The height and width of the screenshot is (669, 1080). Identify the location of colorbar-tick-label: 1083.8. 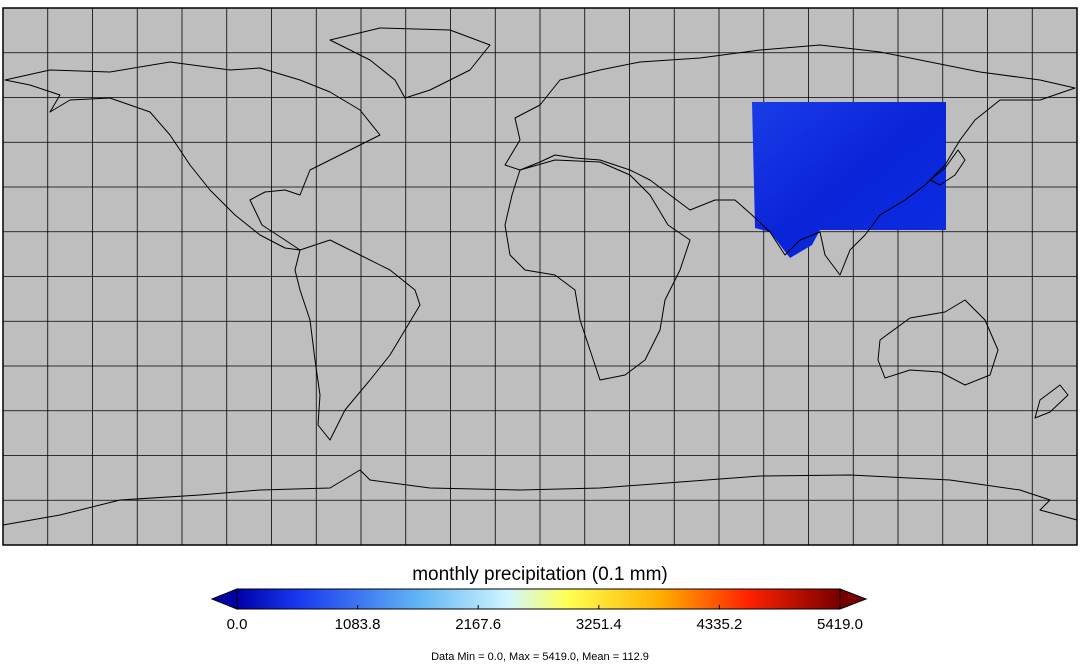
(358, 624).